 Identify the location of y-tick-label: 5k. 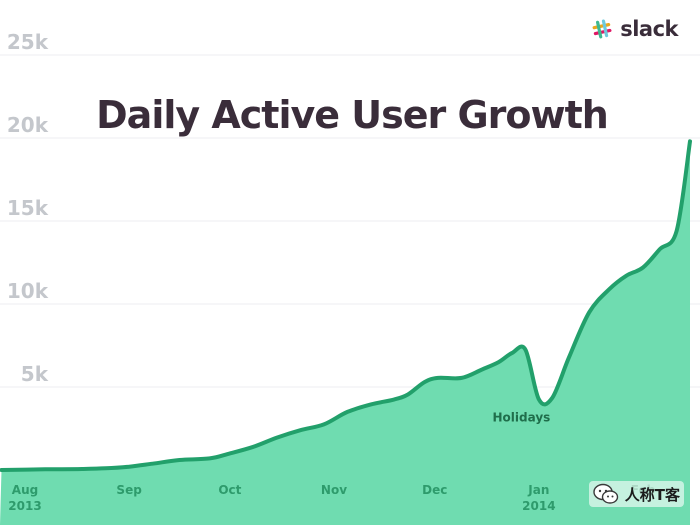
(35, 374).